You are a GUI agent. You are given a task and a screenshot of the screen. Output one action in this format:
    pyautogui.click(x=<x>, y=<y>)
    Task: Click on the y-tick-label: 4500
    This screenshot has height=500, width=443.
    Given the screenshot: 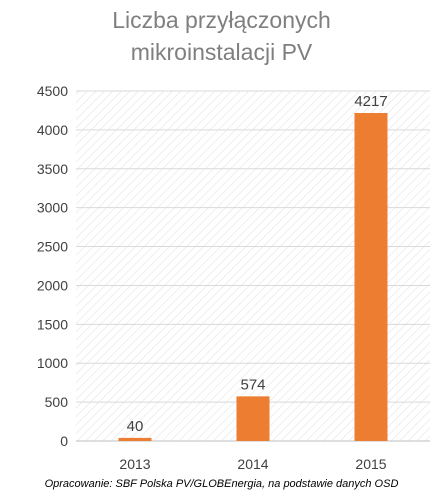 What is the action you would take?
    pyautogui.click(x=52, y=91)
    